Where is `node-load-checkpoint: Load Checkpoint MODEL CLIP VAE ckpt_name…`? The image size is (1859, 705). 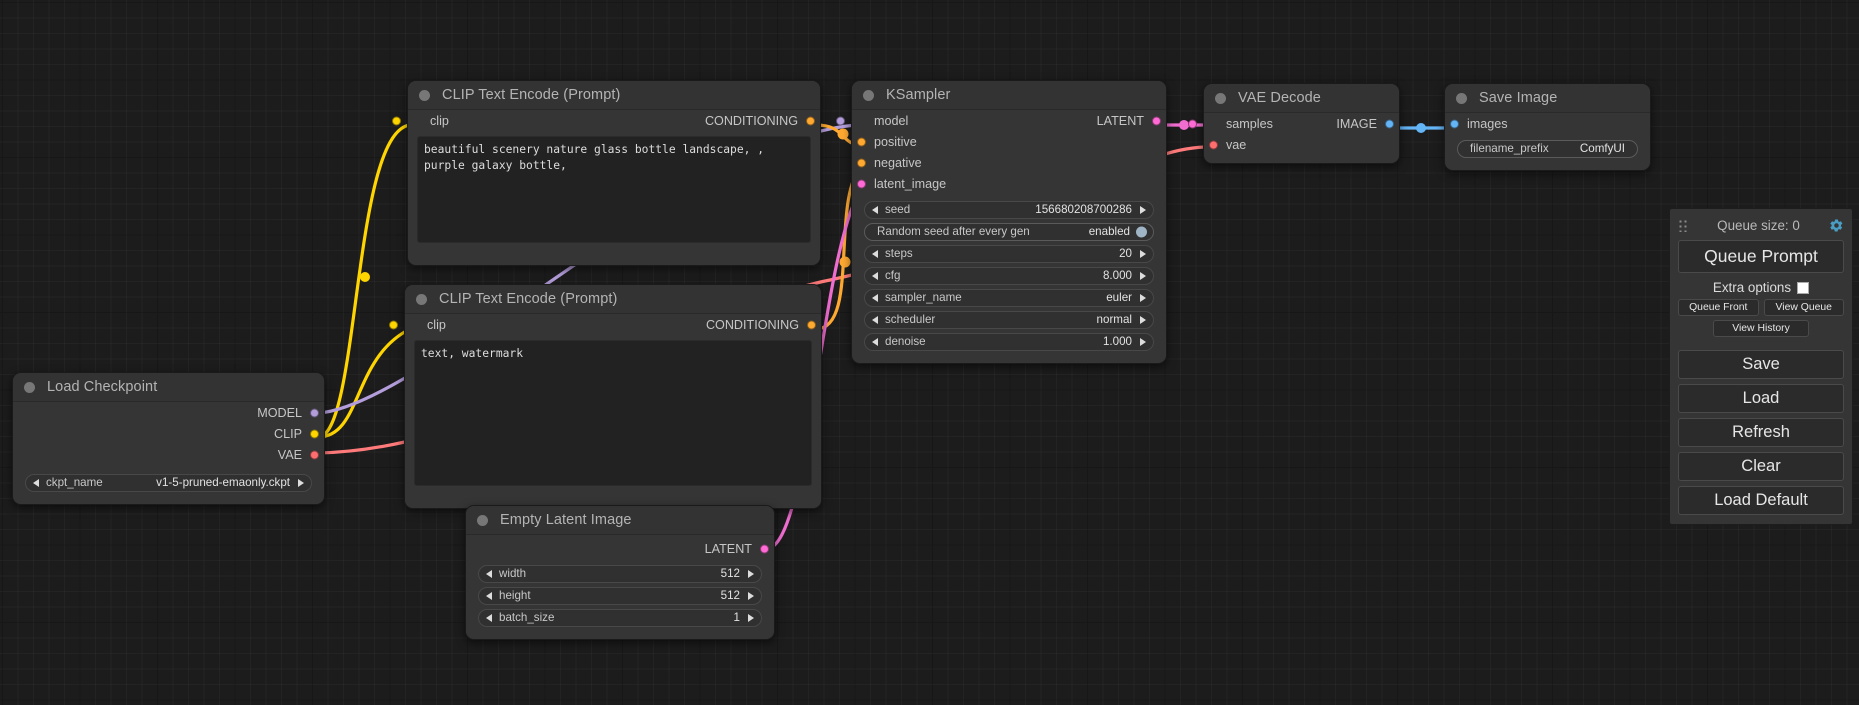
node-load-checkpoint: Load Checkpoint MODEL CLIP VAE ckpt_name… is located at coordinates (168, 438).